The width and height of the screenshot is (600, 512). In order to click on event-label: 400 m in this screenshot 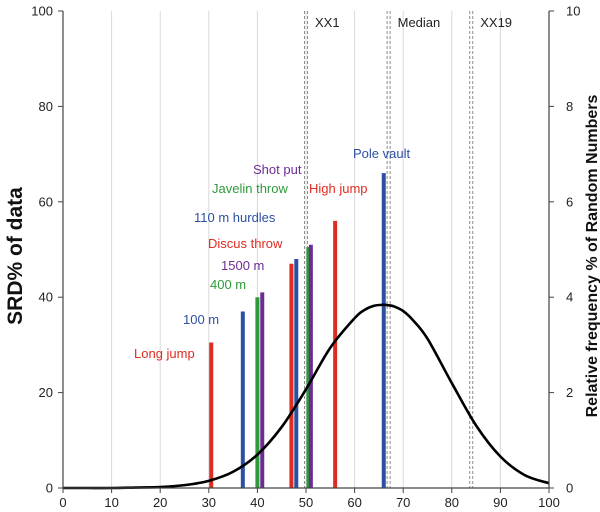, I will do `click(228, 284)`.